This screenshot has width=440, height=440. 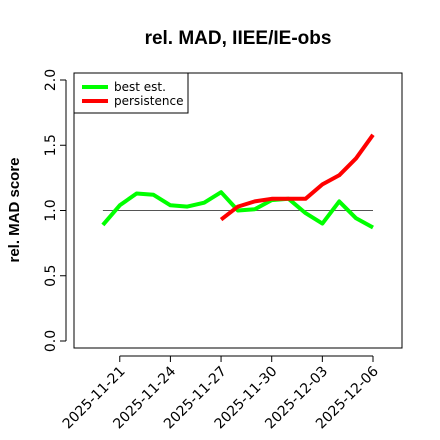 What do you see at coordinates (51, 276) in the screenshot?
I see `y-tick-label: 0.5` at bounding box center [51, 276].